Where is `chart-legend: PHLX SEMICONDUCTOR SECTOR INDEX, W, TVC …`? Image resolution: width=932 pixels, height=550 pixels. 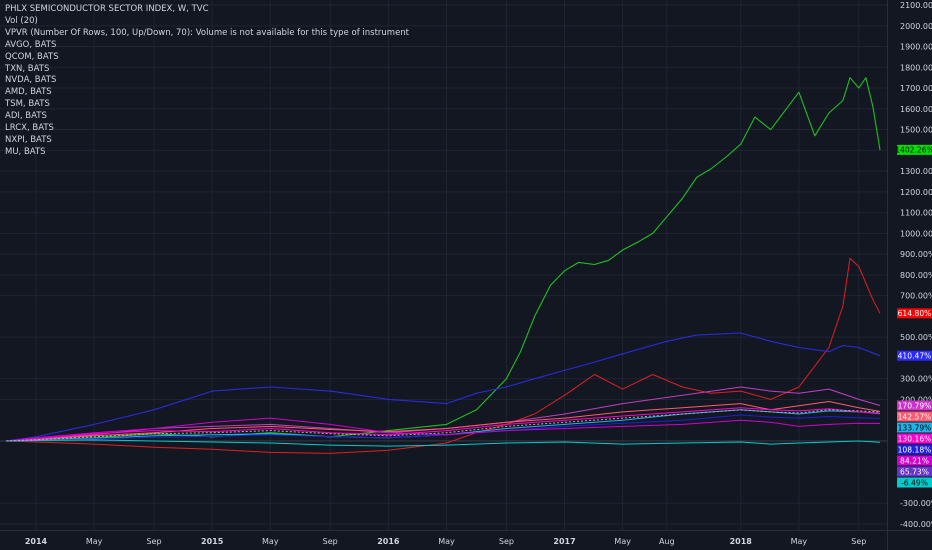
chart-legend: PHLX SEMICONDUCTOR SECTOR INDEX, W, TVC … is located at coordinates (207, 81).